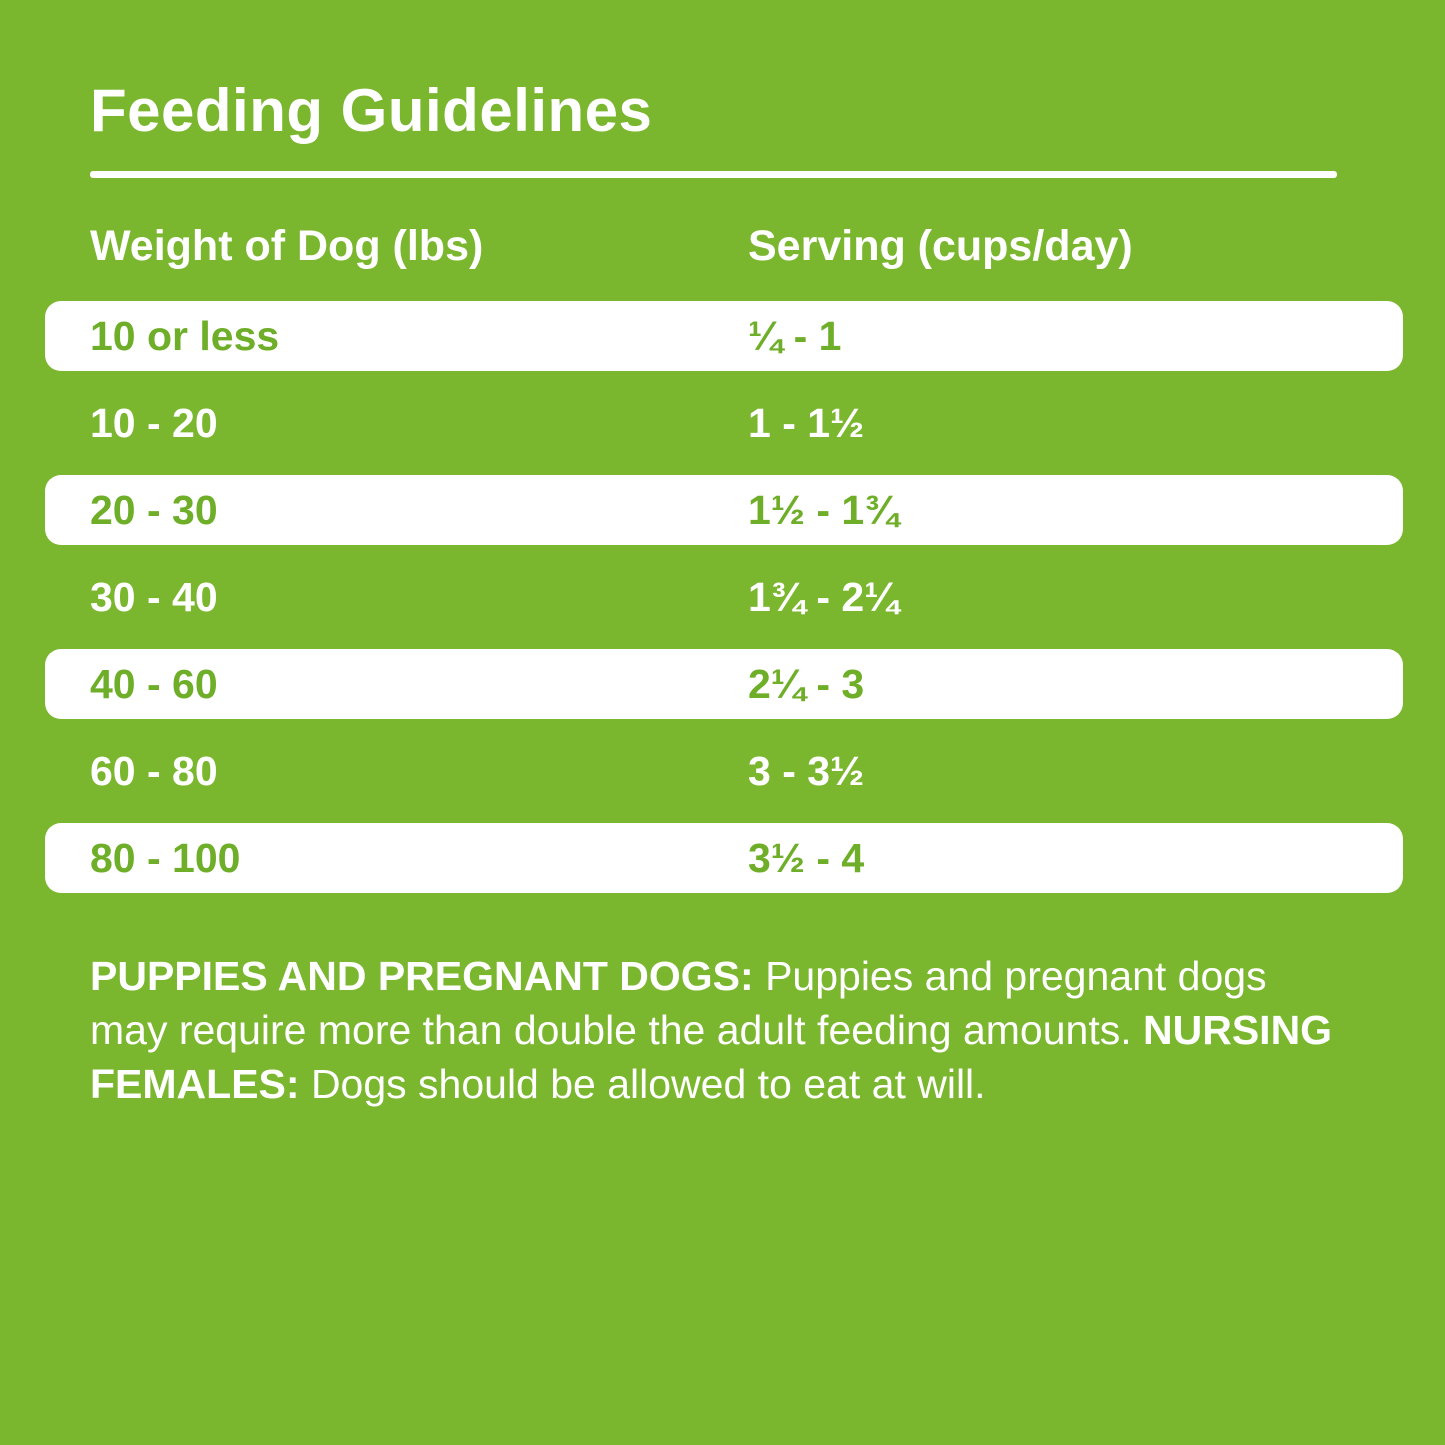 This screenshot has height=1445, width=1445. What do you see at coordinates (713, 174) in the screenshot?
I see `title-divider` at bounding box center [713, 174].